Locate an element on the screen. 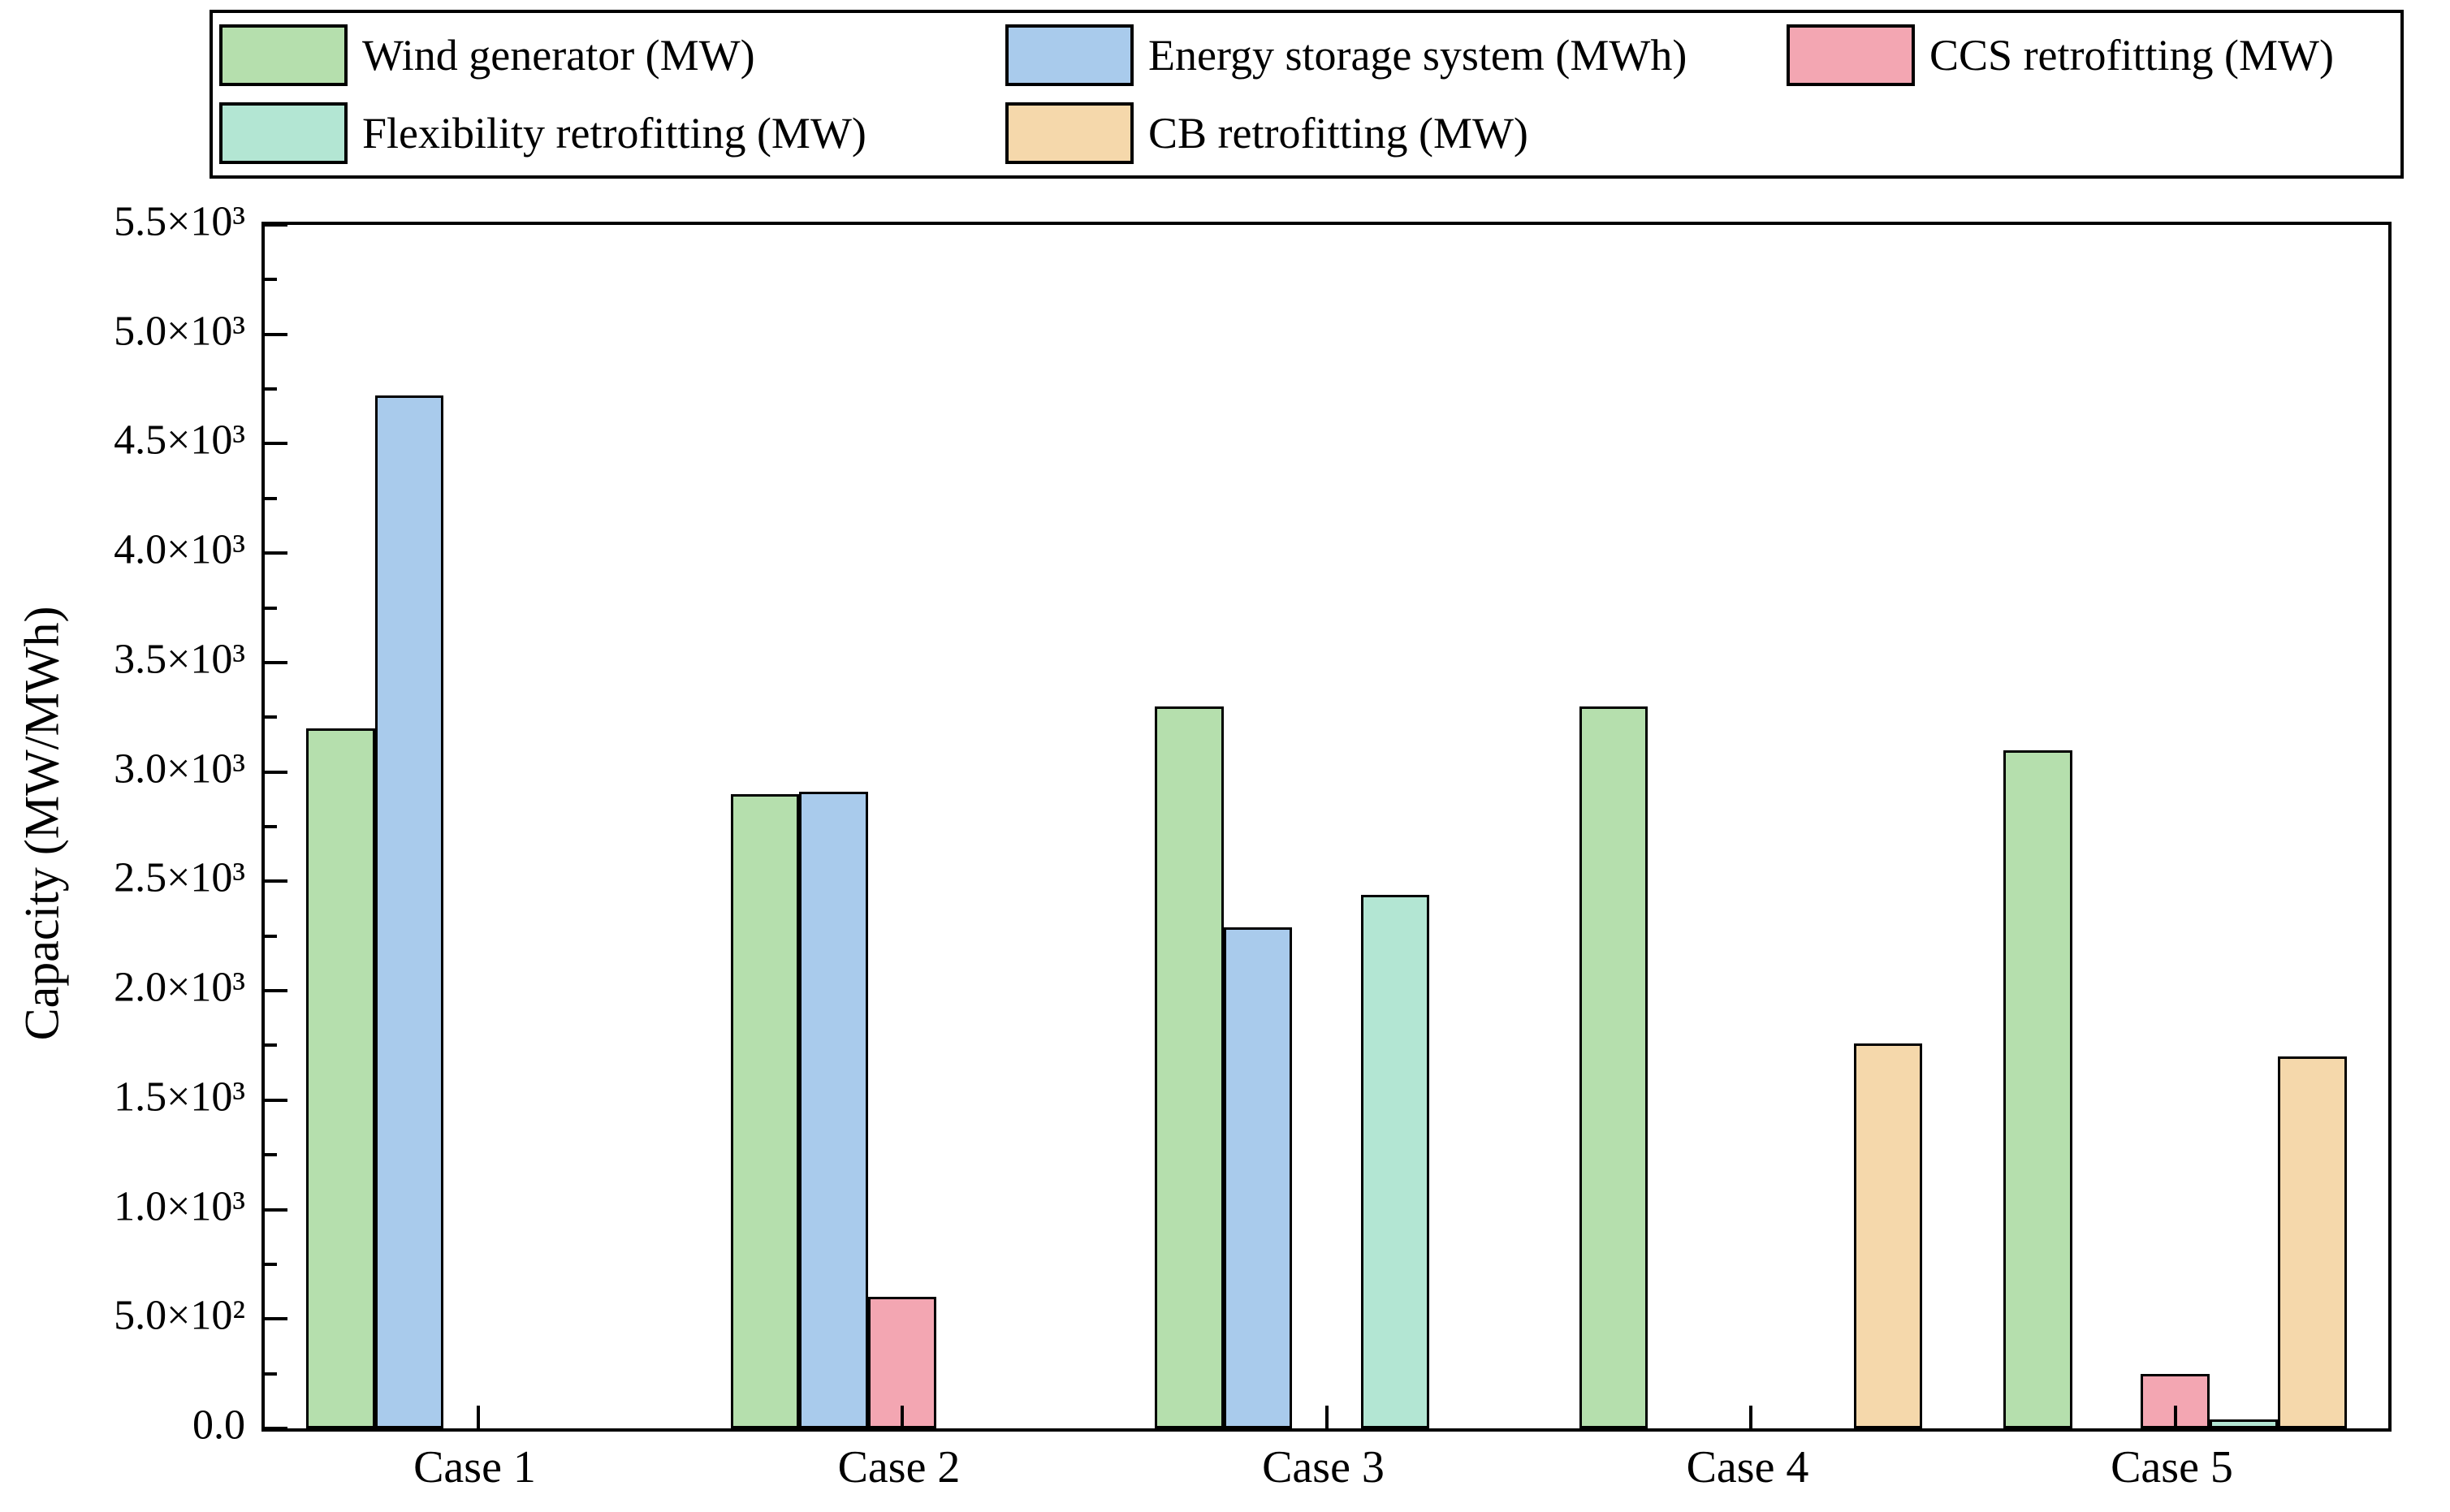 This screenshot has height=1512, width=2450. x-tick-label: Case 1 is located at coordinates (475, 1467).